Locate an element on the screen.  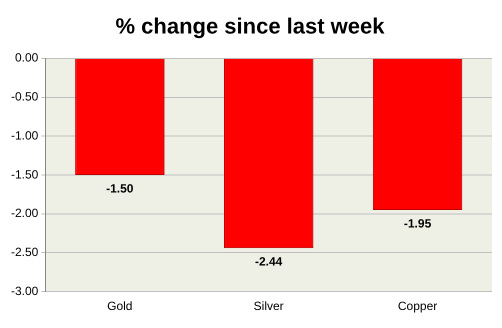
y-tick-label: 0.00 is located at coordinates (26, 57).